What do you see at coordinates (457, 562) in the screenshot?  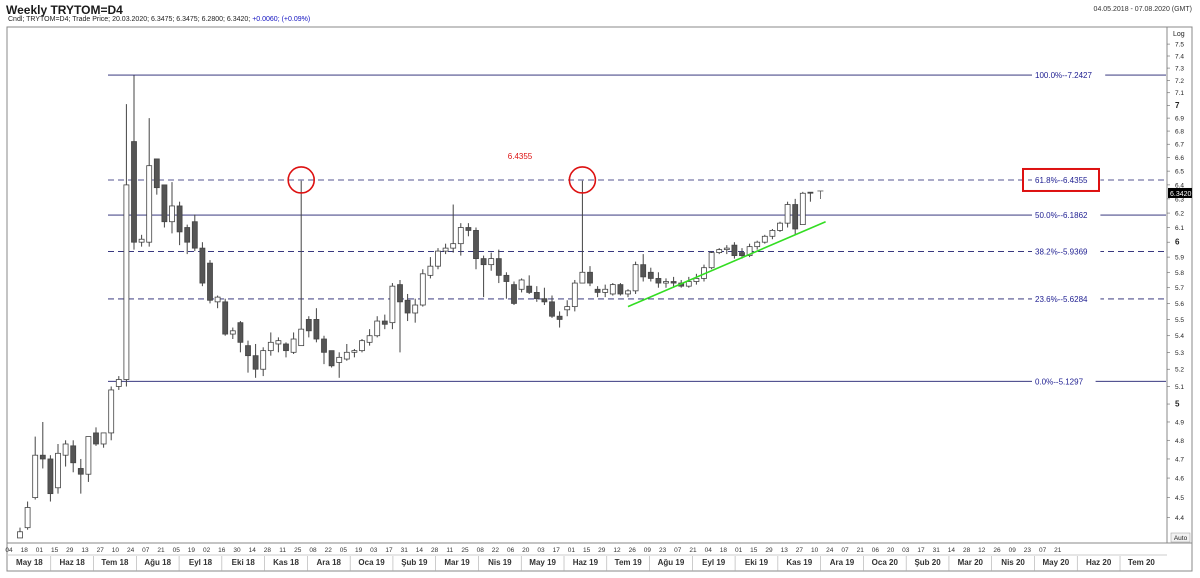 I see `month-label: Mar 19` at bounding box center [457, 562].